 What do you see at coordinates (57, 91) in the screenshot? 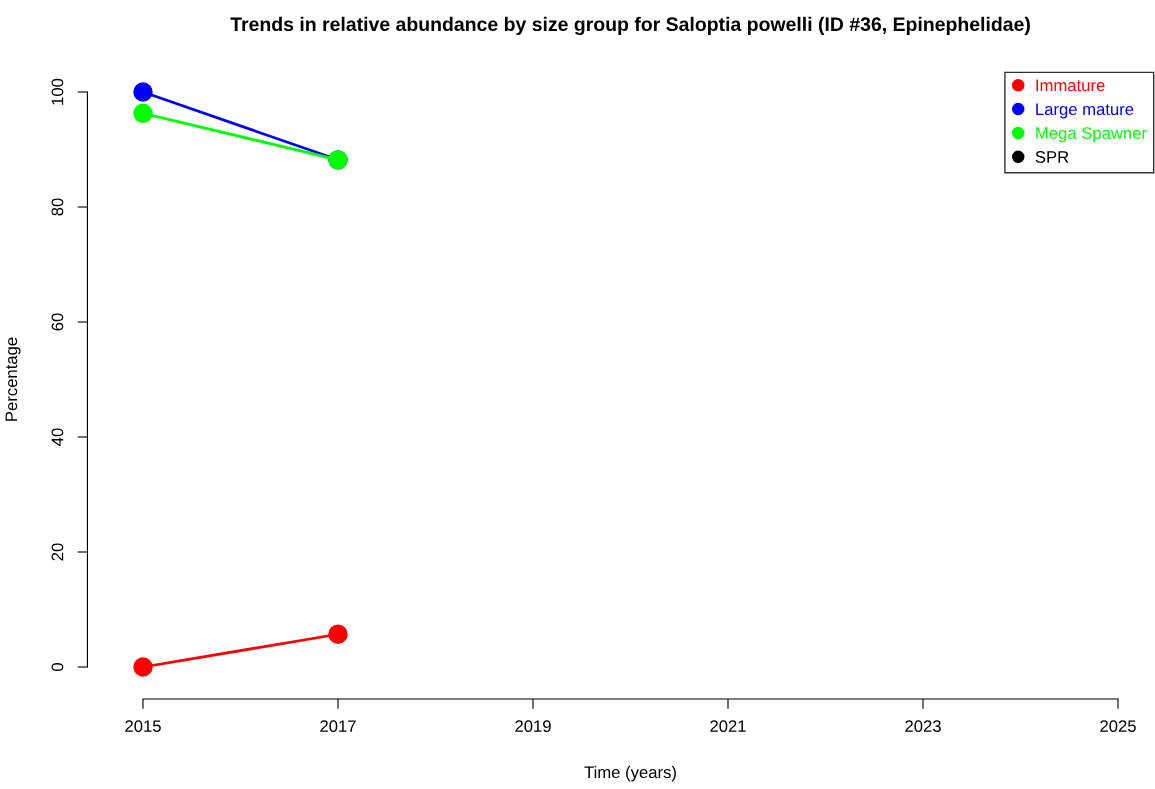
I see `y-tick-label: 100` at bounding box center [57, 91].